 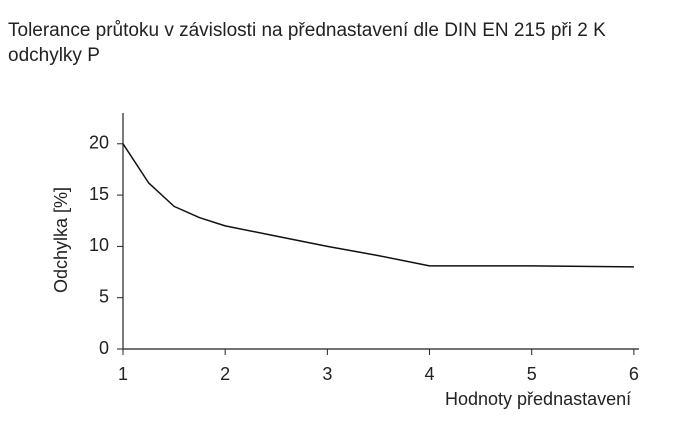 What do you see at coordinates (225, 374) in the screenshot?
I see `x-tick-label: 2` at bounding box center [225, 374].